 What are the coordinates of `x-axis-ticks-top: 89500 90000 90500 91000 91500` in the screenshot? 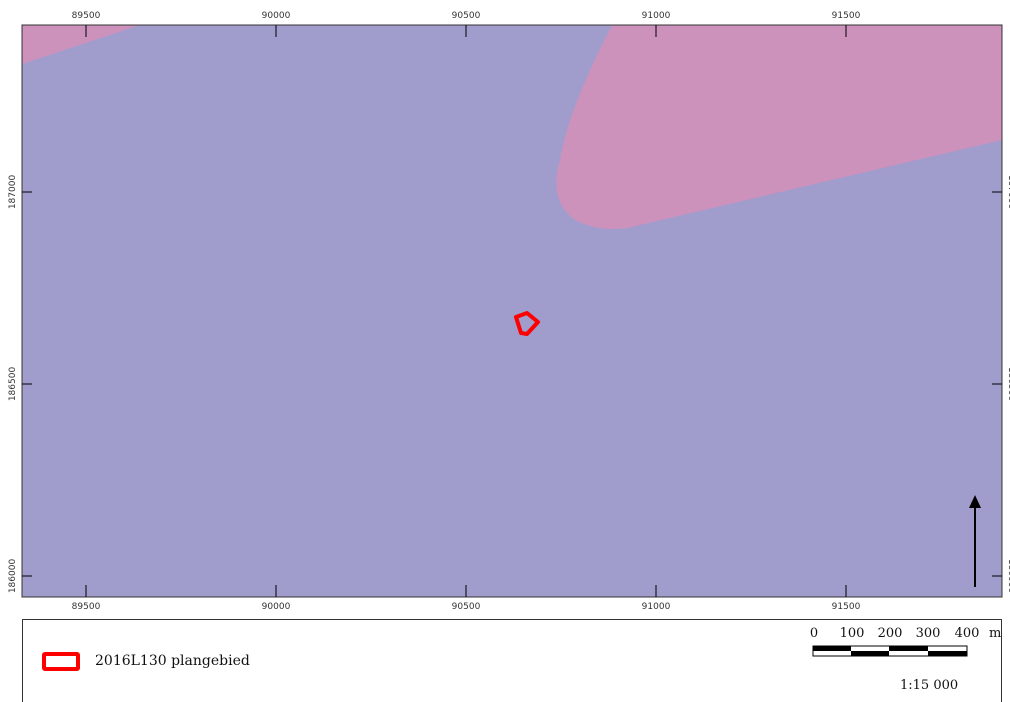 It's located at (466, 24).